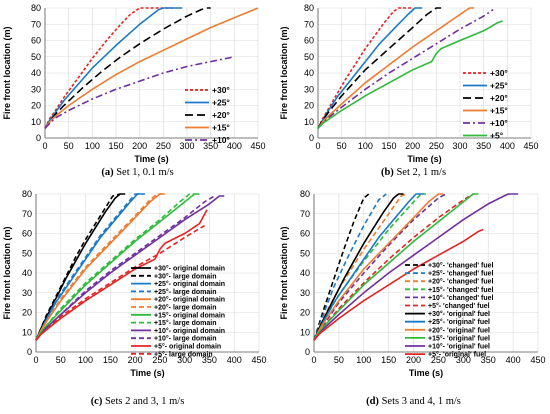 This screenshot has height=414, width=550. What do you see at coordinates (183, 354) in the screenshot?
I see `legend-label: +5°- large domain` at bounding box center [183, 354].